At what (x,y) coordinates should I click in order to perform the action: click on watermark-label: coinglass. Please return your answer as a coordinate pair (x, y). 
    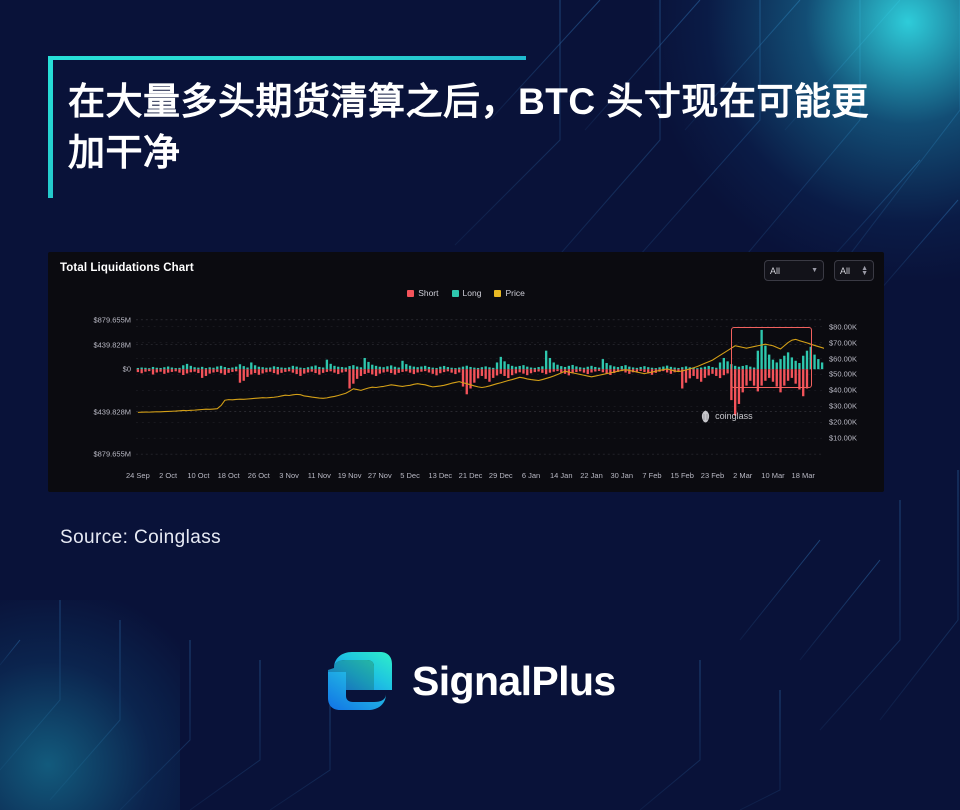
    Looking at the image, I should click on (734, 416).